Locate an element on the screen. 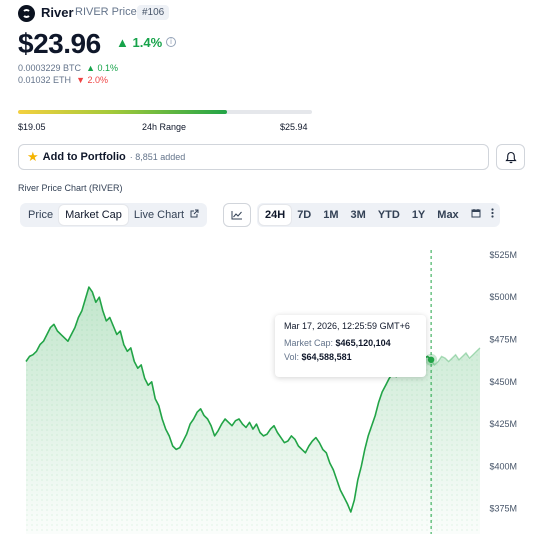 The width and height of the screenshot is (545, 534). bell-icon is located at coordinates (510, 157).